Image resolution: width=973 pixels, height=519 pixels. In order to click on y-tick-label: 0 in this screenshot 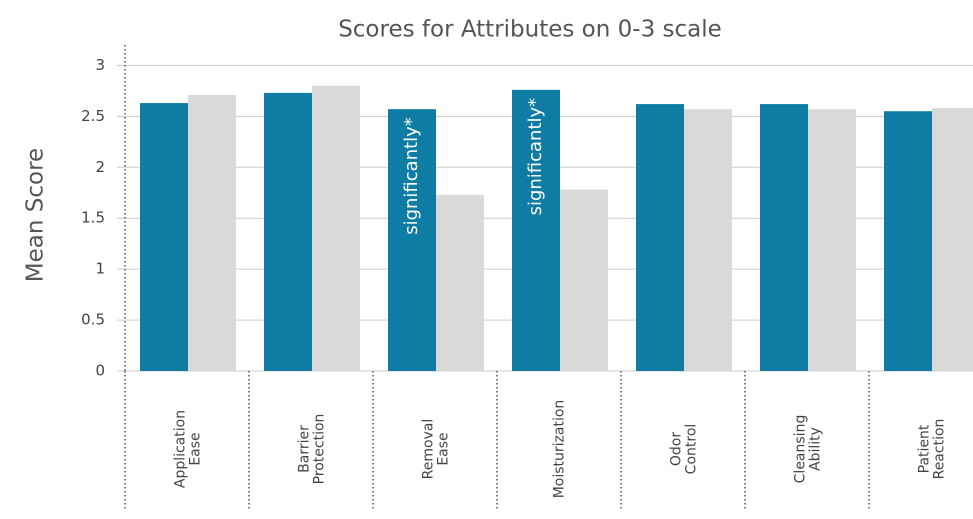, I will do `click(100, 371)`.